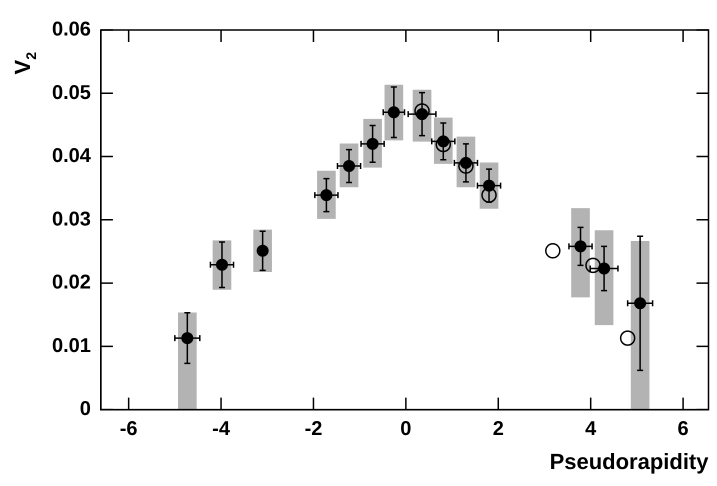 This screenshot has height=486, width=717. I want to click on y-tick-label: 0.01, so click(71, 345).